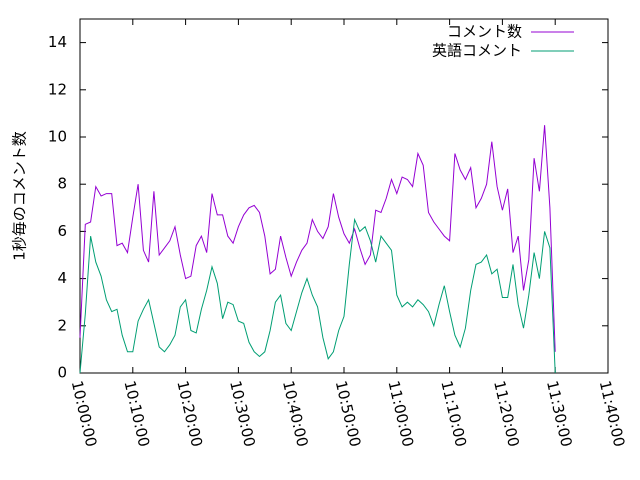 Image resolution: width=640 pixels, height=480 pixels. Describe the element at coordinates (401, 414) in the screenshot. I see `x-tick-label: 11:00:00` at that location.